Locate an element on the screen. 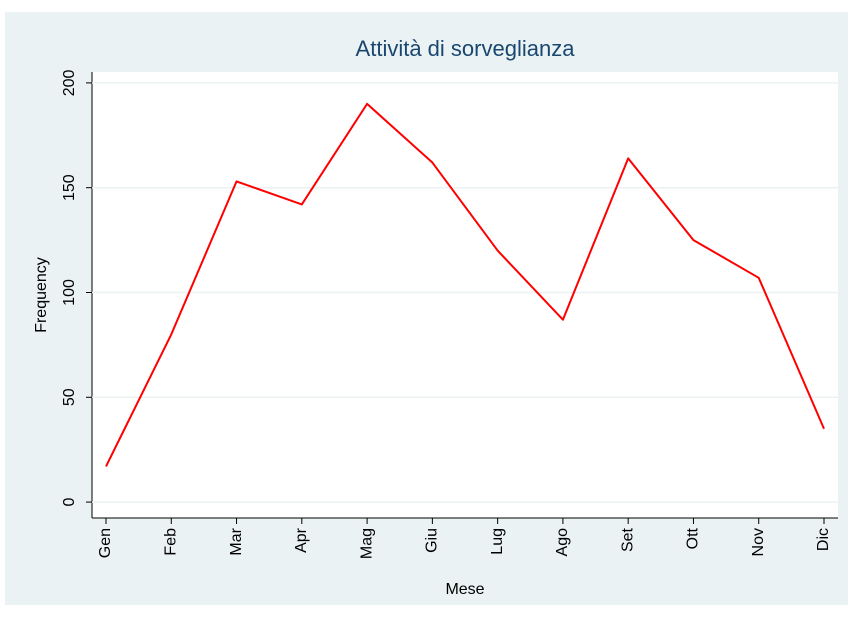 This screenshot has width=850, height=621. x-tick-label: Dic is located at coordinates (823, 539).